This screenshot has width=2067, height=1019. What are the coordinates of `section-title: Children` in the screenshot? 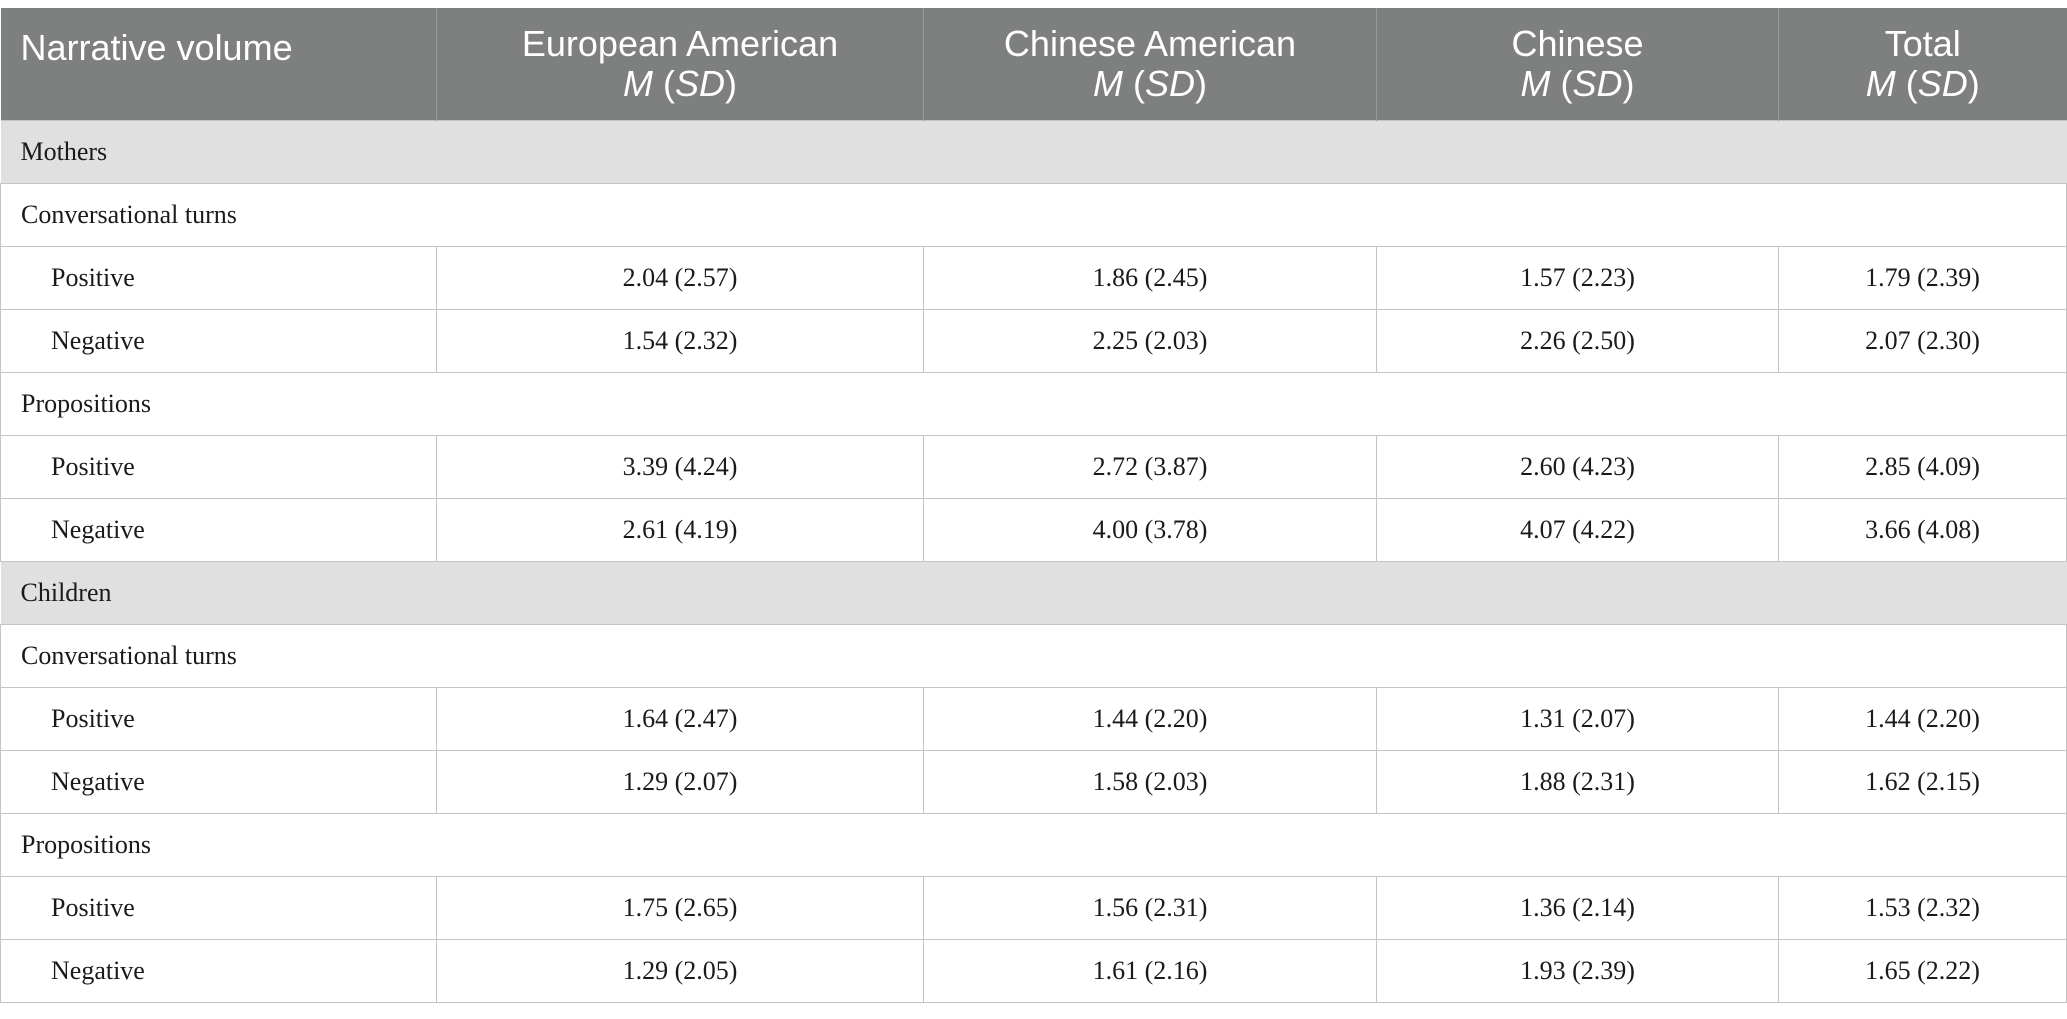 It's located at (1033, 593).